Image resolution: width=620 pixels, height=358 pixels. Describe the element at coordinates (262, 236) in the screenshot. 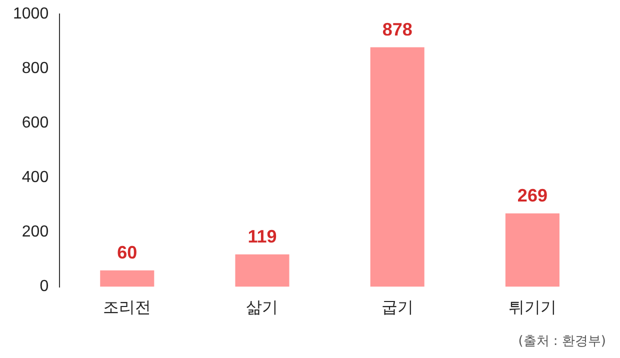

I see `data-label: 119` at that location.